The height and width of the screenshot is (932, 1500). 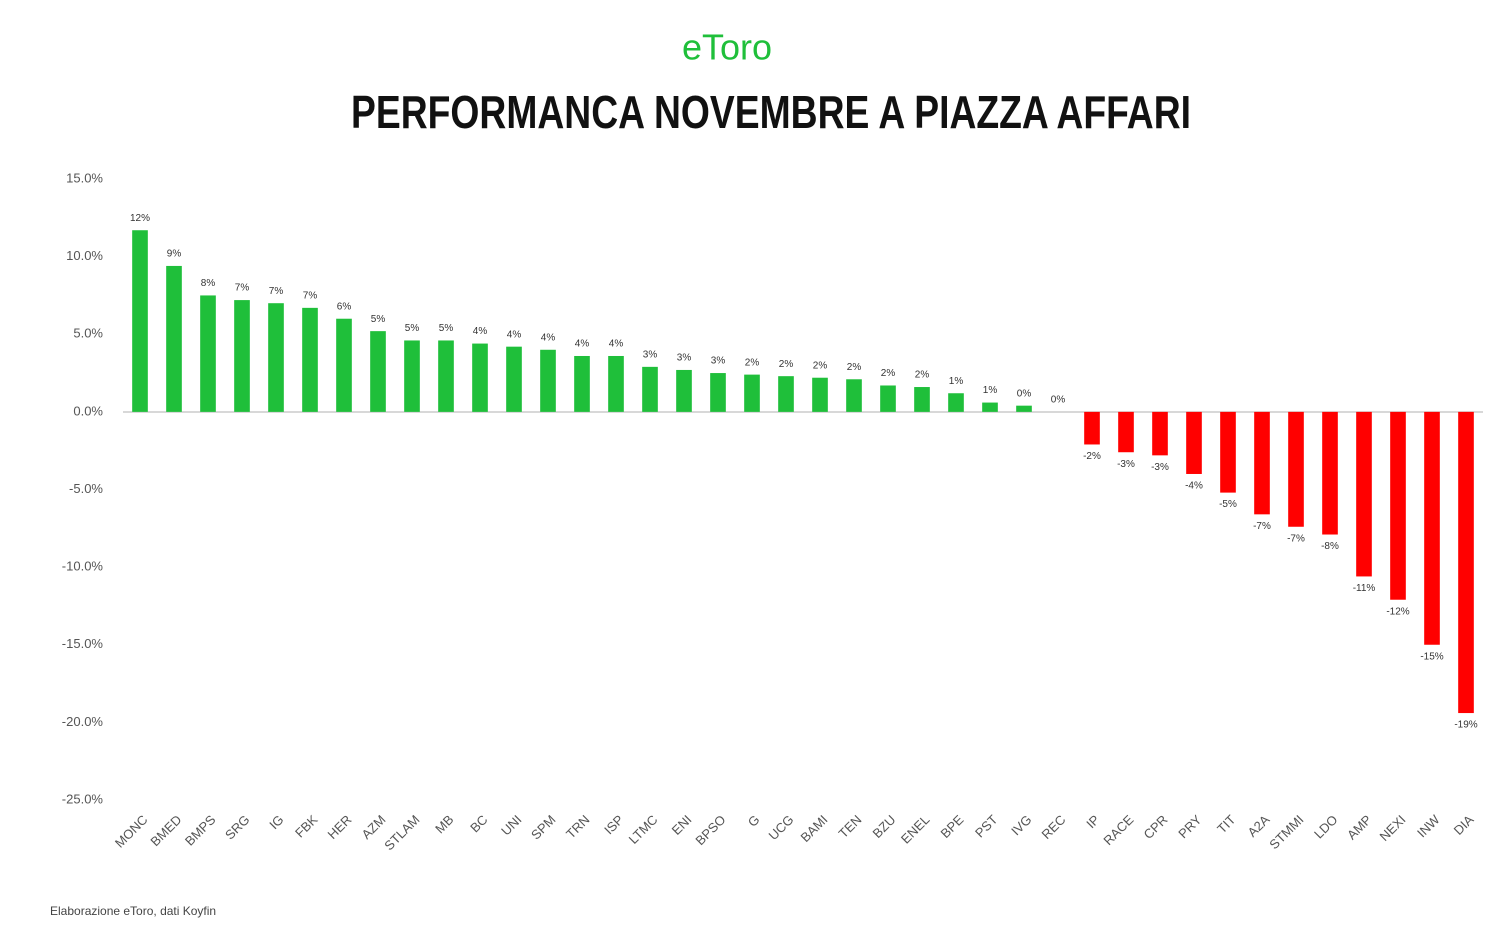 What do you see at coordinates (1226, 824) in the screenshot?
I see `x-tick-label: TIT` at bounding box center [1226, 824].